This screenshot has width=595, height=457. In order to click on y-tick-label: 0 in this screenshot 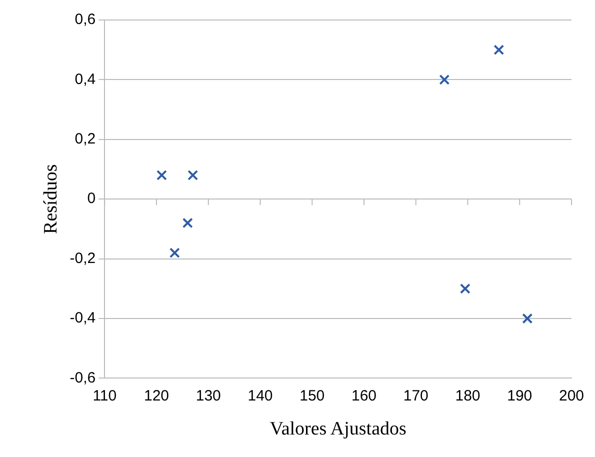, I will do `click(91, 199)`.